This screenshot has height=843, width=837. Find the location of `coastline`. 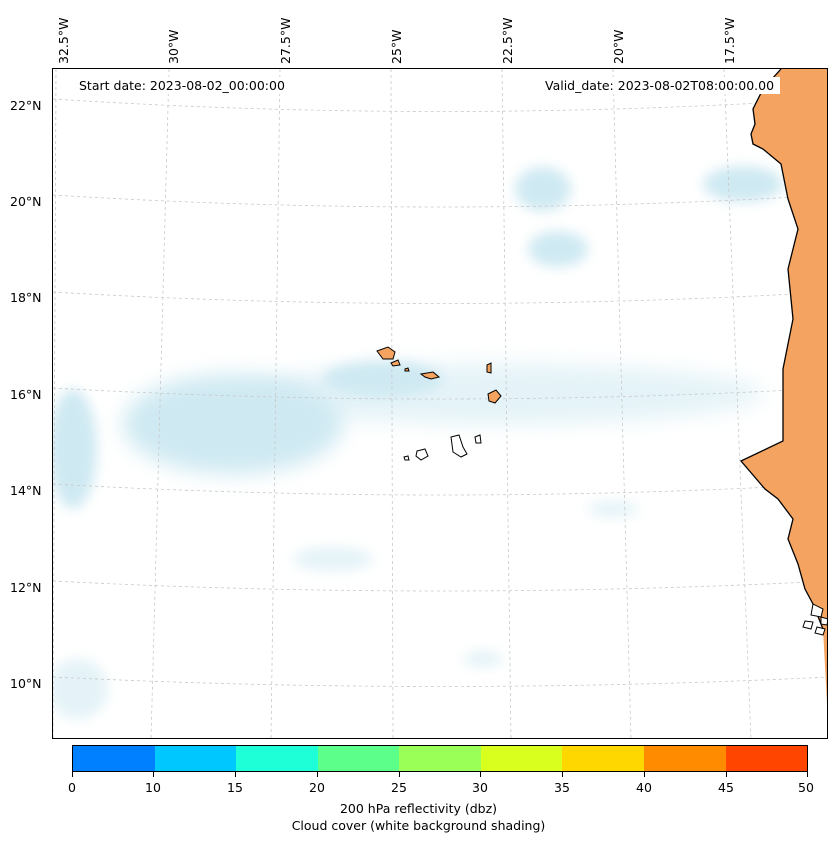

coastline is located at coordinates (781, 349).